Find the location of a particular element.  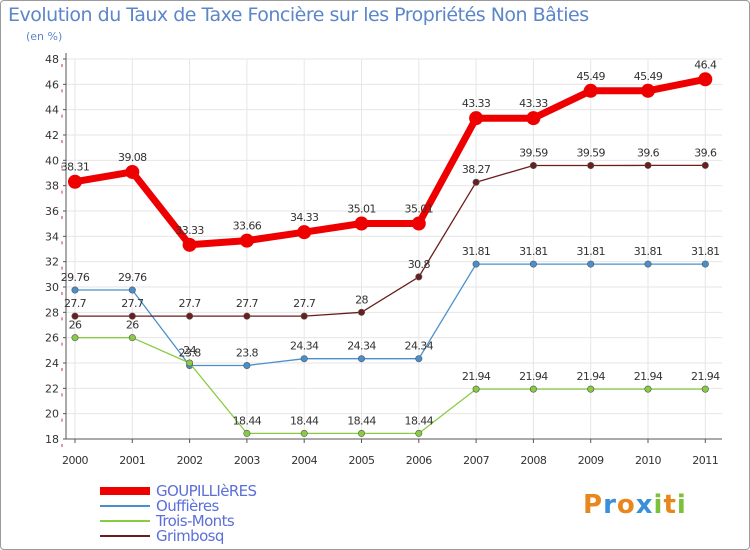

y-tick-label: 20 is located at coordinates (52, 414).